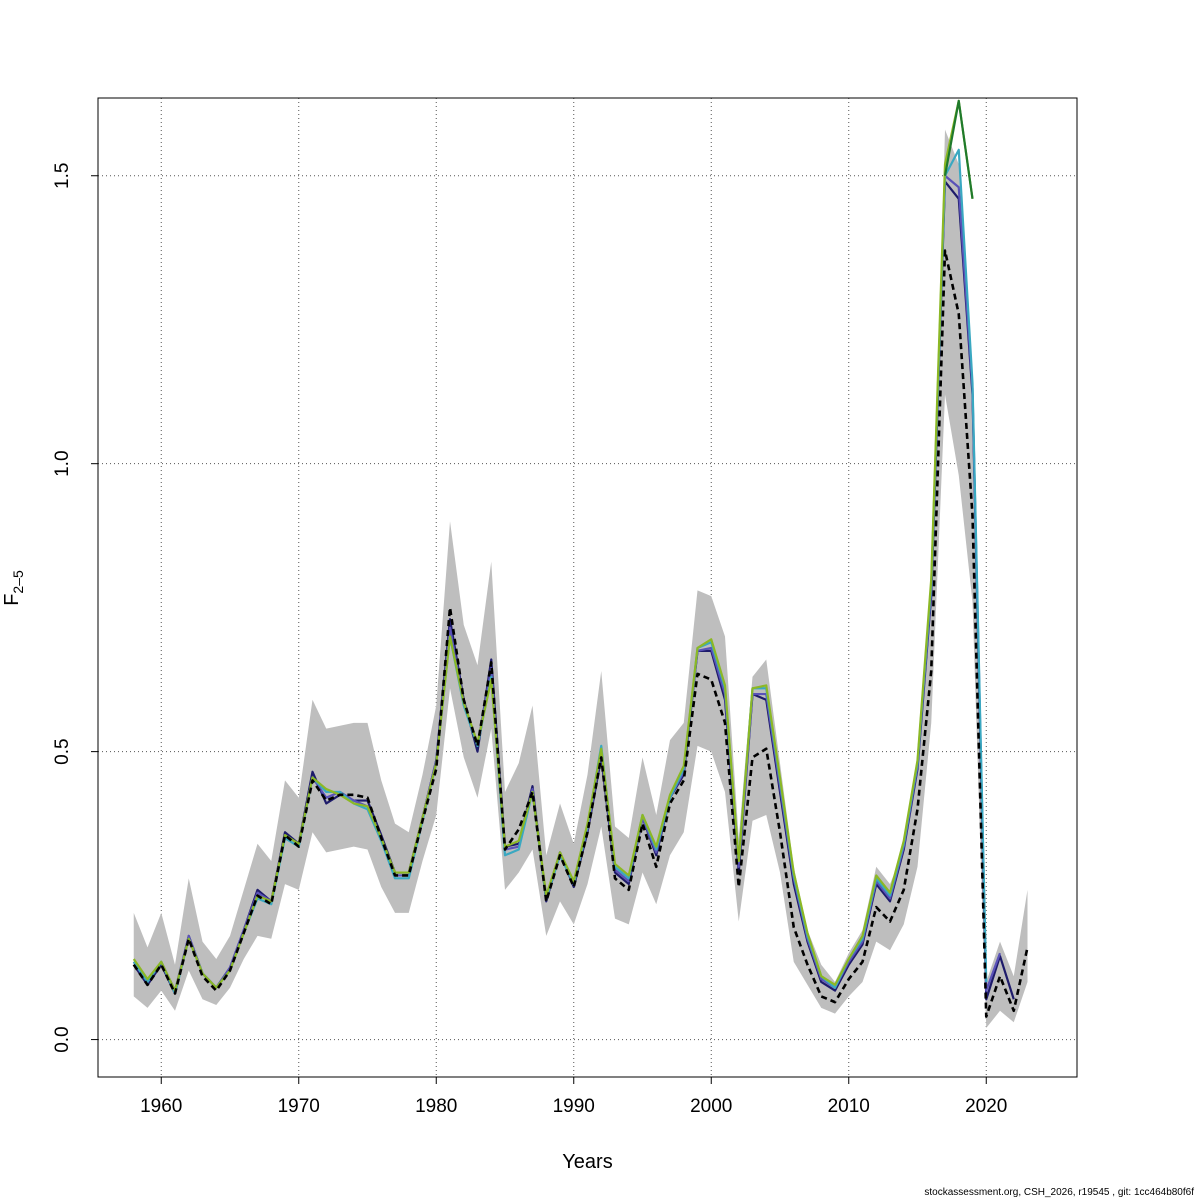  Describe the element at coordinates (587, 1162) in the screenshot. I see `x-axis-label: Years` at that location.